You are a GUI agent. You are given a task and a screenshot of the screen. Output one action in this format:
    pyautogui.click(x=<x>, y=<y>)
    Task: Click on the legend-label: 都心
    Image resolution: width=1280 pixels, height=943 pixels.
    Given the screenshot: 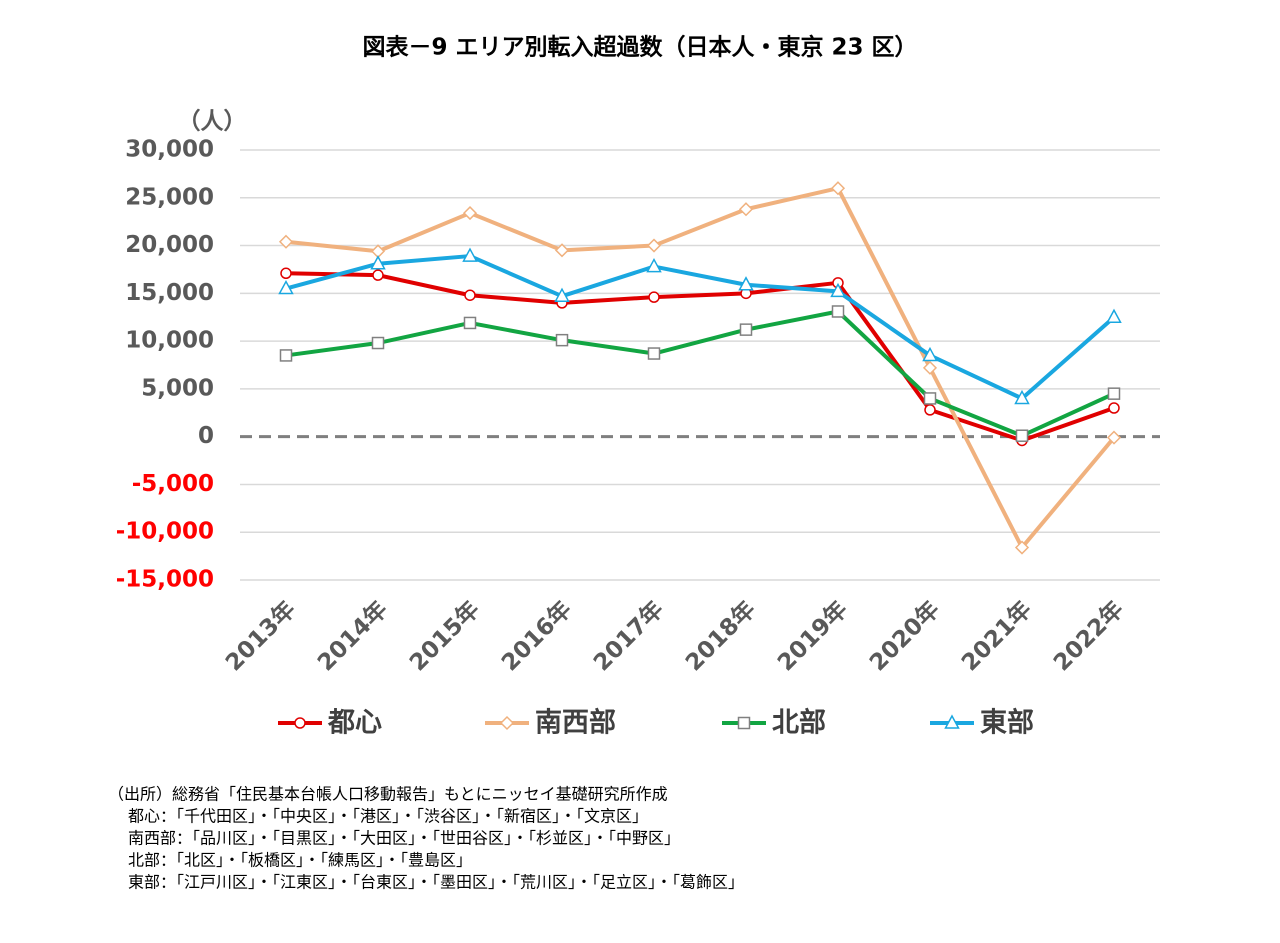 What is the action you would take?
    pyautogui.click(x=354, y=723)
    